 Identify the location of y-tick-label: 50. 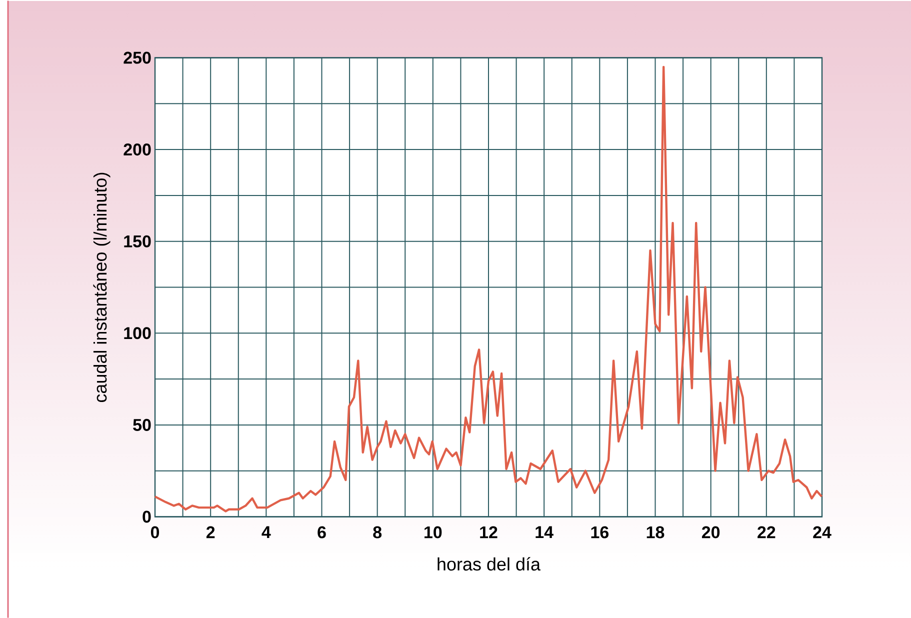
(142, 424).